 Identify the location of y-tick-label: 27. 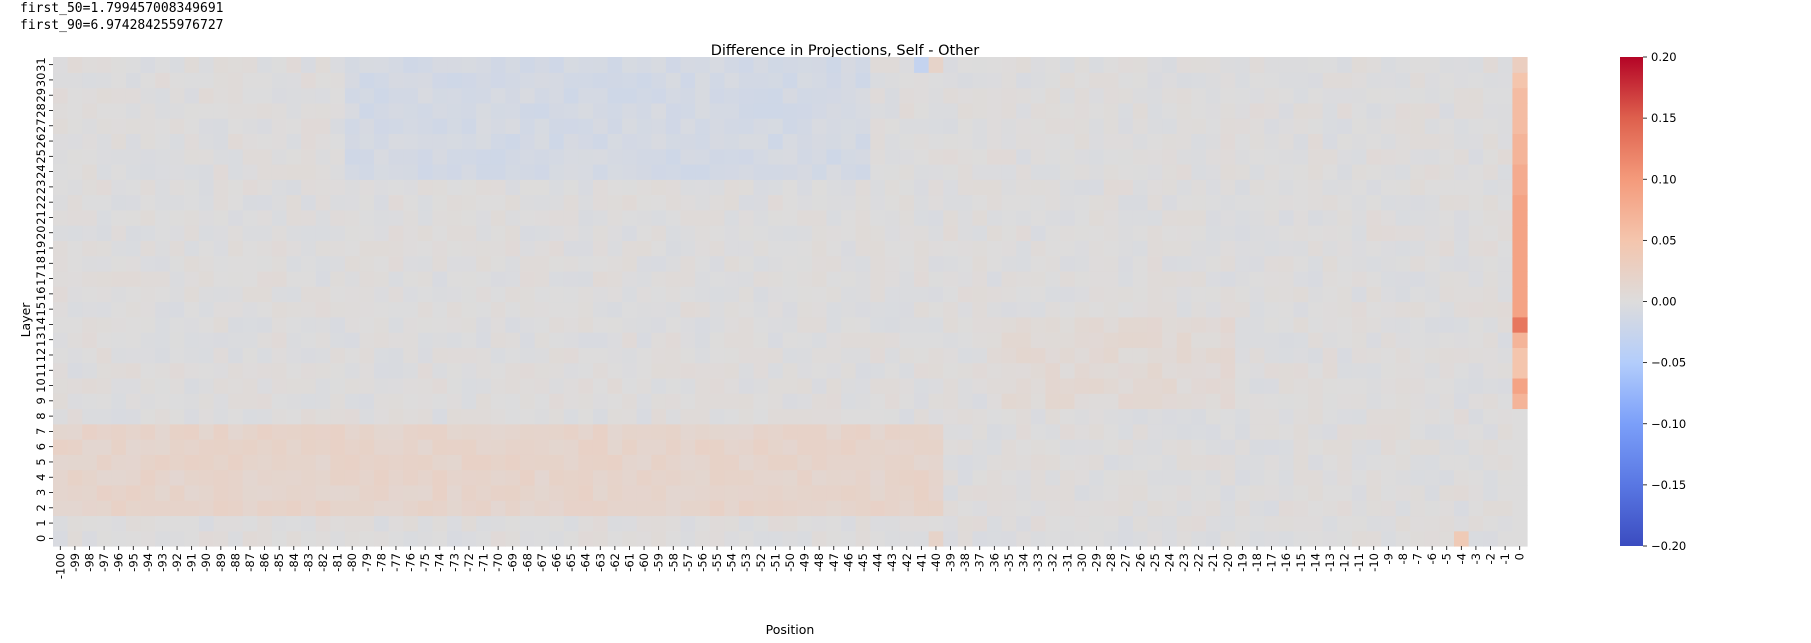
(41, 125).